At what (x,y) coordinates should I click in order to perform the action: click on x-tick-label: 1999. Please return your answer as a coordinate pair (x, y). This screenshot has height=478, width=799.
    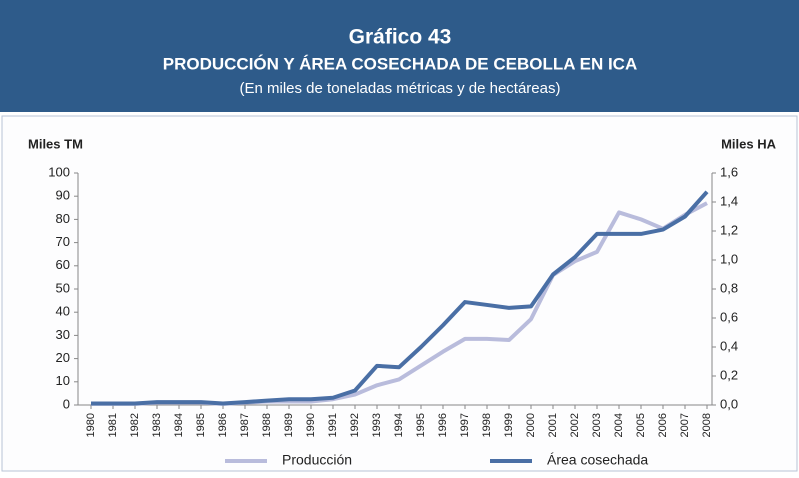
    Looking at the image, I should click on (509, 425).